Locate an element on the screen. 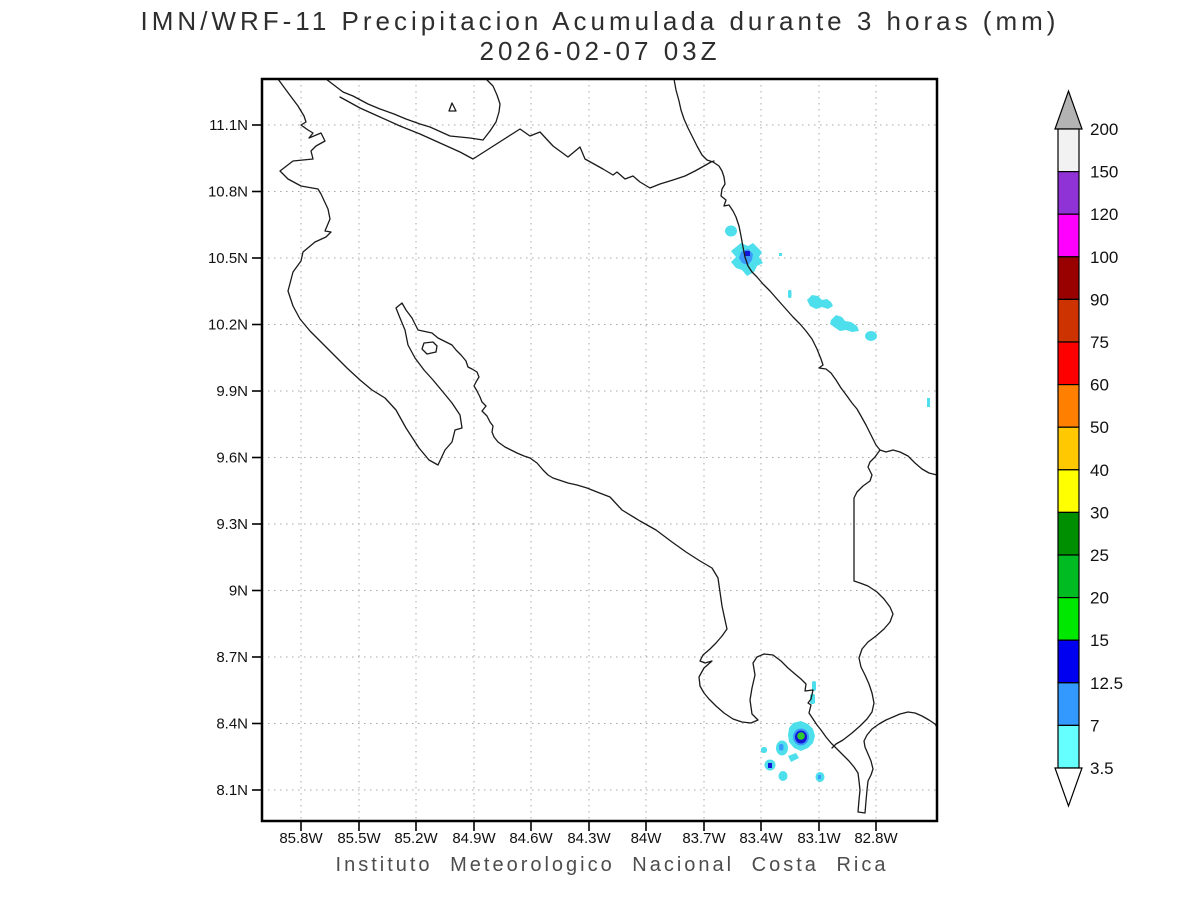 The width and height of the screenshot is (1200, 900). lat-tick-label: 9N is located at coordinates (238, 591).